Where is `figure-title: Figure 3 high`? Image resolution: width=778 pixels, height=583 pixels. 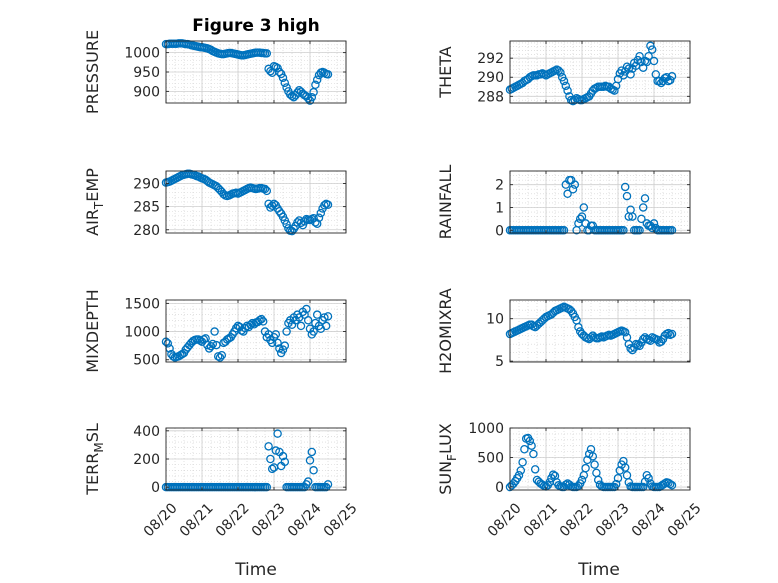 figure-title: Figure 3 high is located at coordinates (256, 26).